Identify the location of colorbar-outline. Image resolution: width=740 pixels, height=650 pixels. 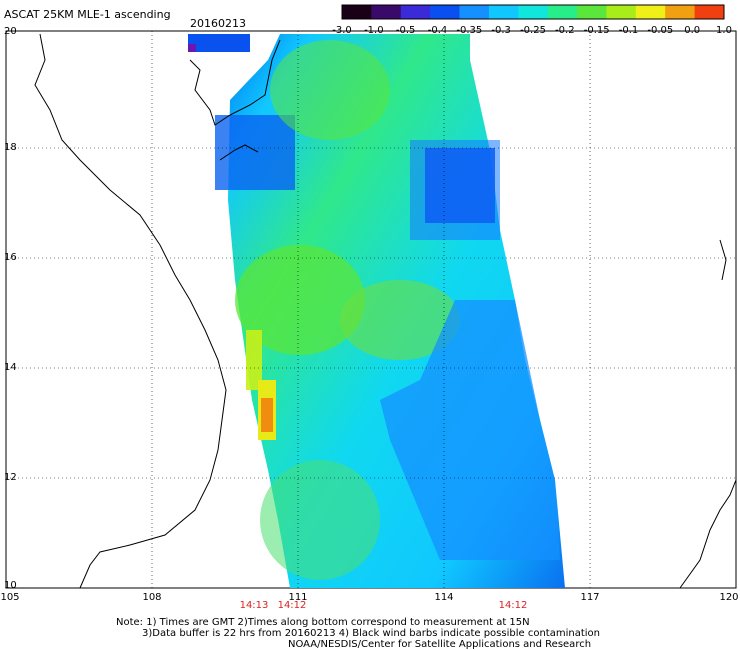
(533, 12).